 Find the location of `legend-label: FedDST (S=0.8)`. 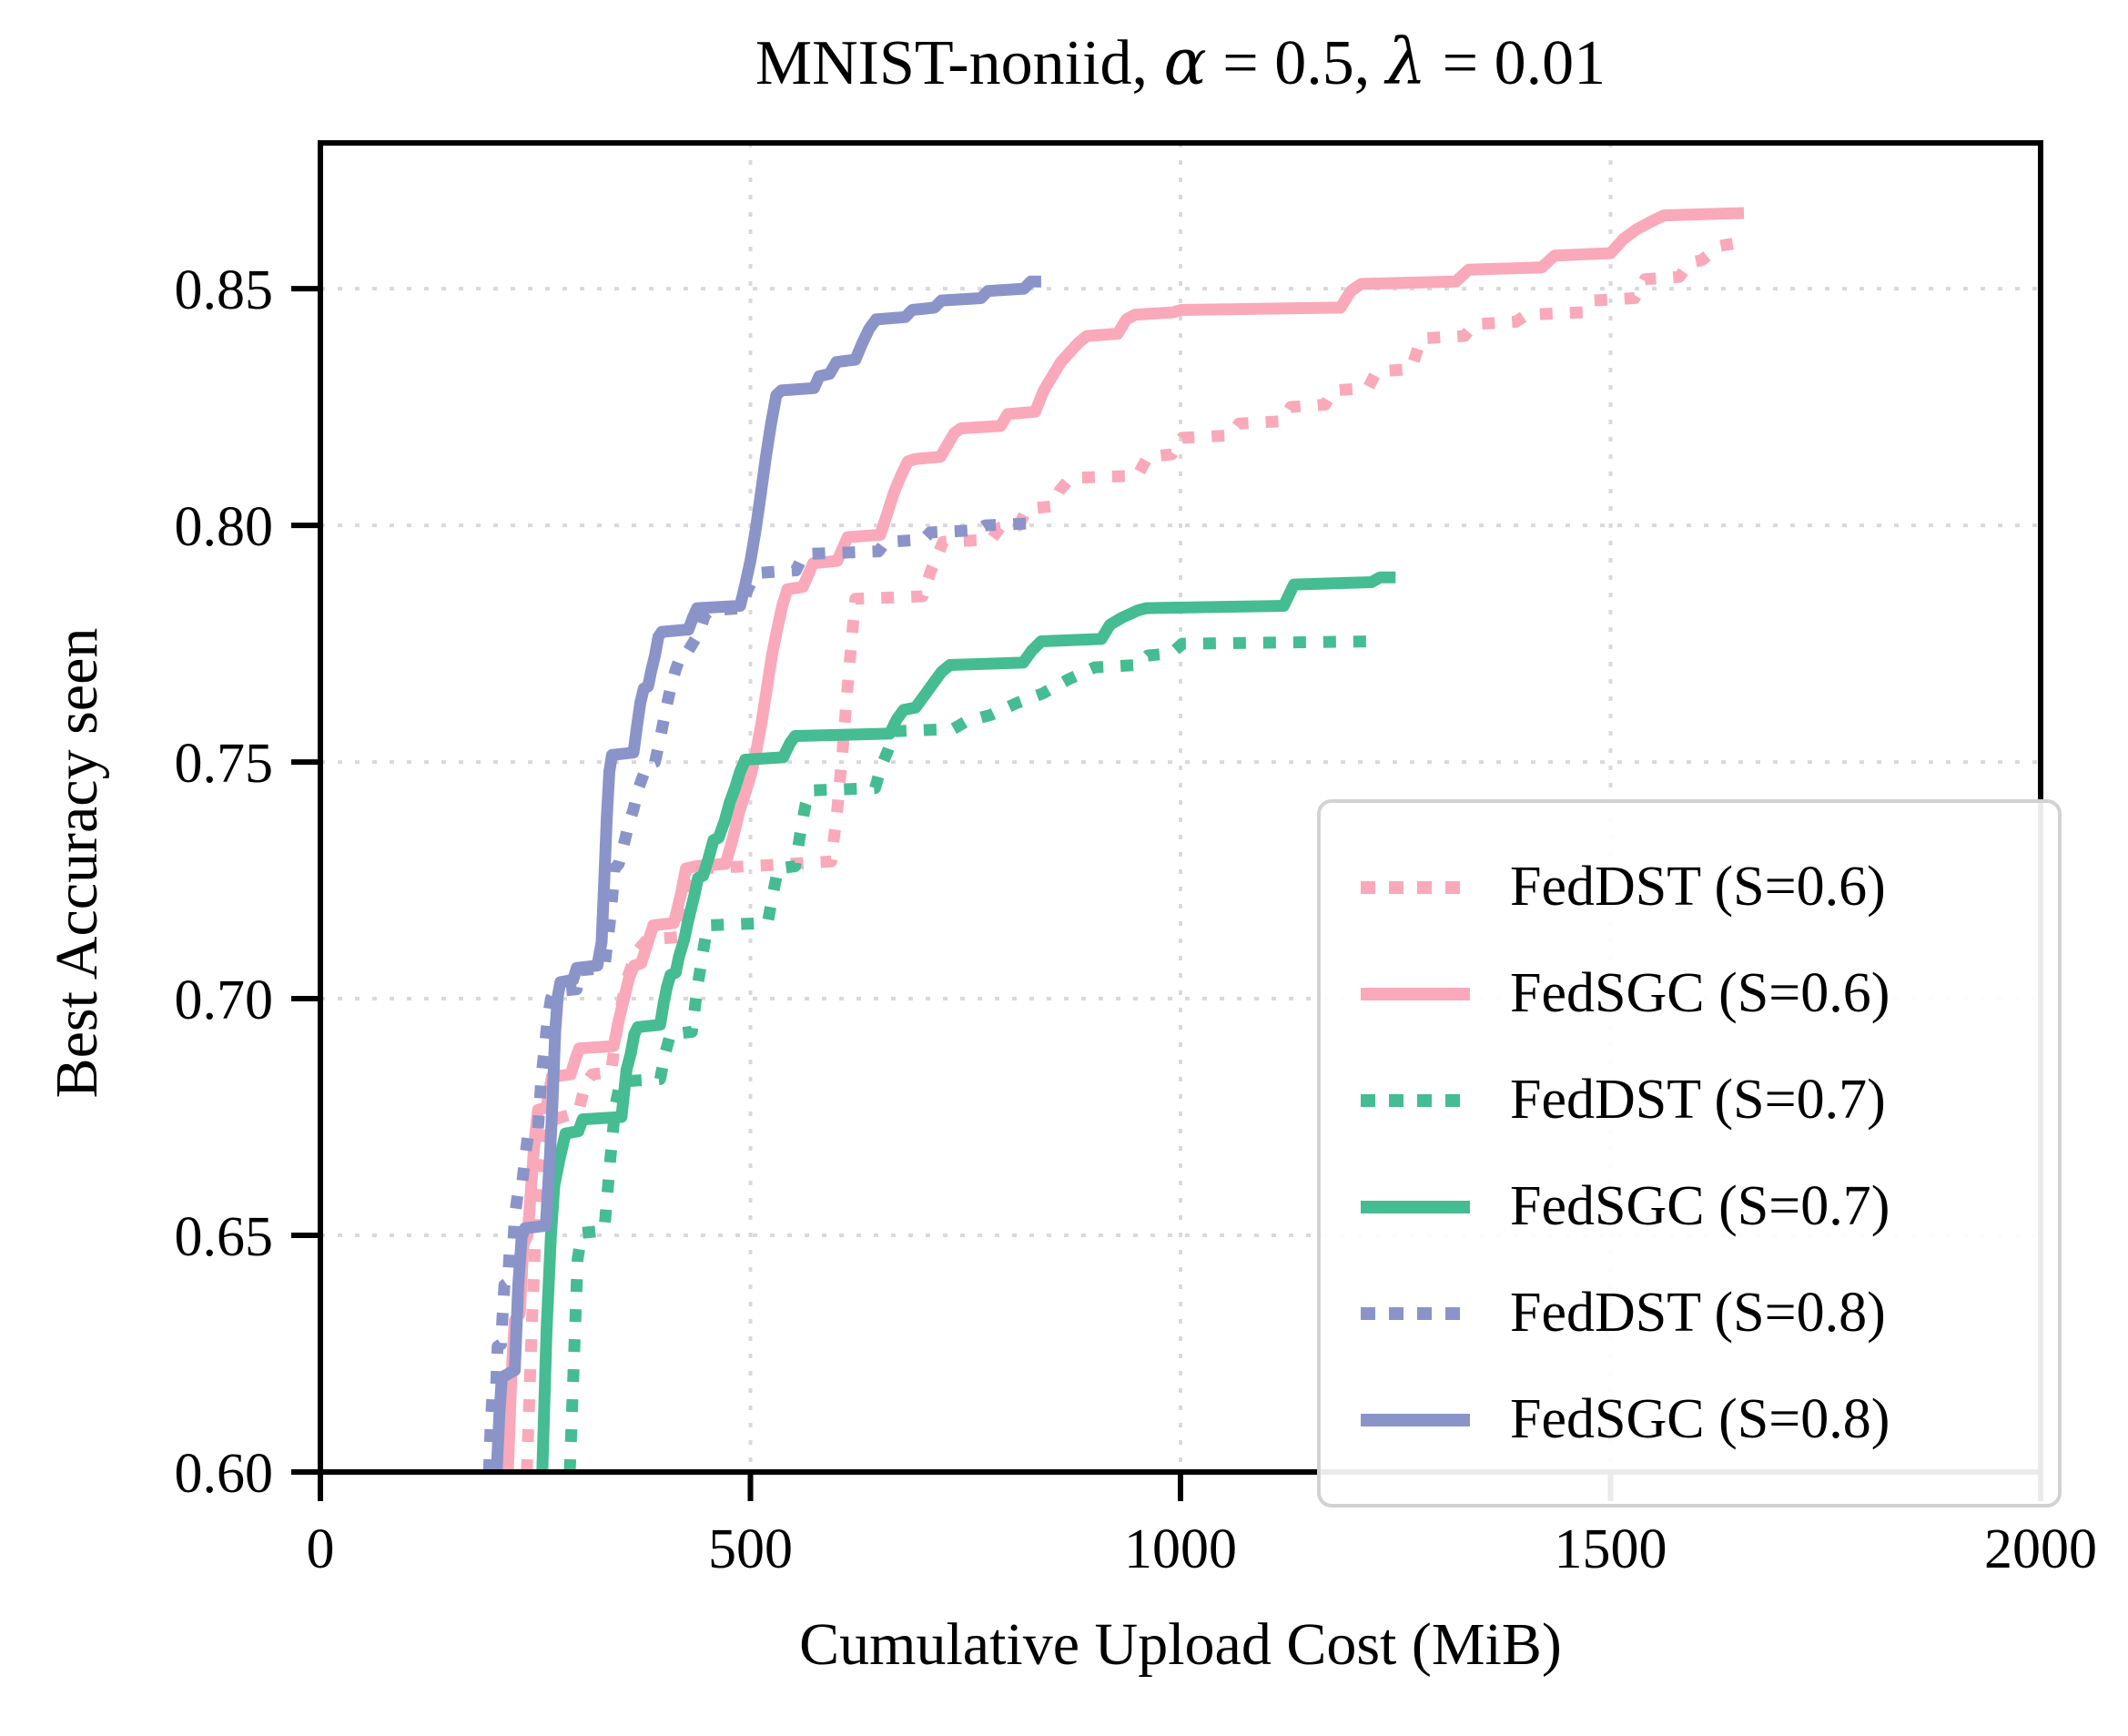

legend-label: FedDST (S=0.8) is located at coordinates (1698, 1313).